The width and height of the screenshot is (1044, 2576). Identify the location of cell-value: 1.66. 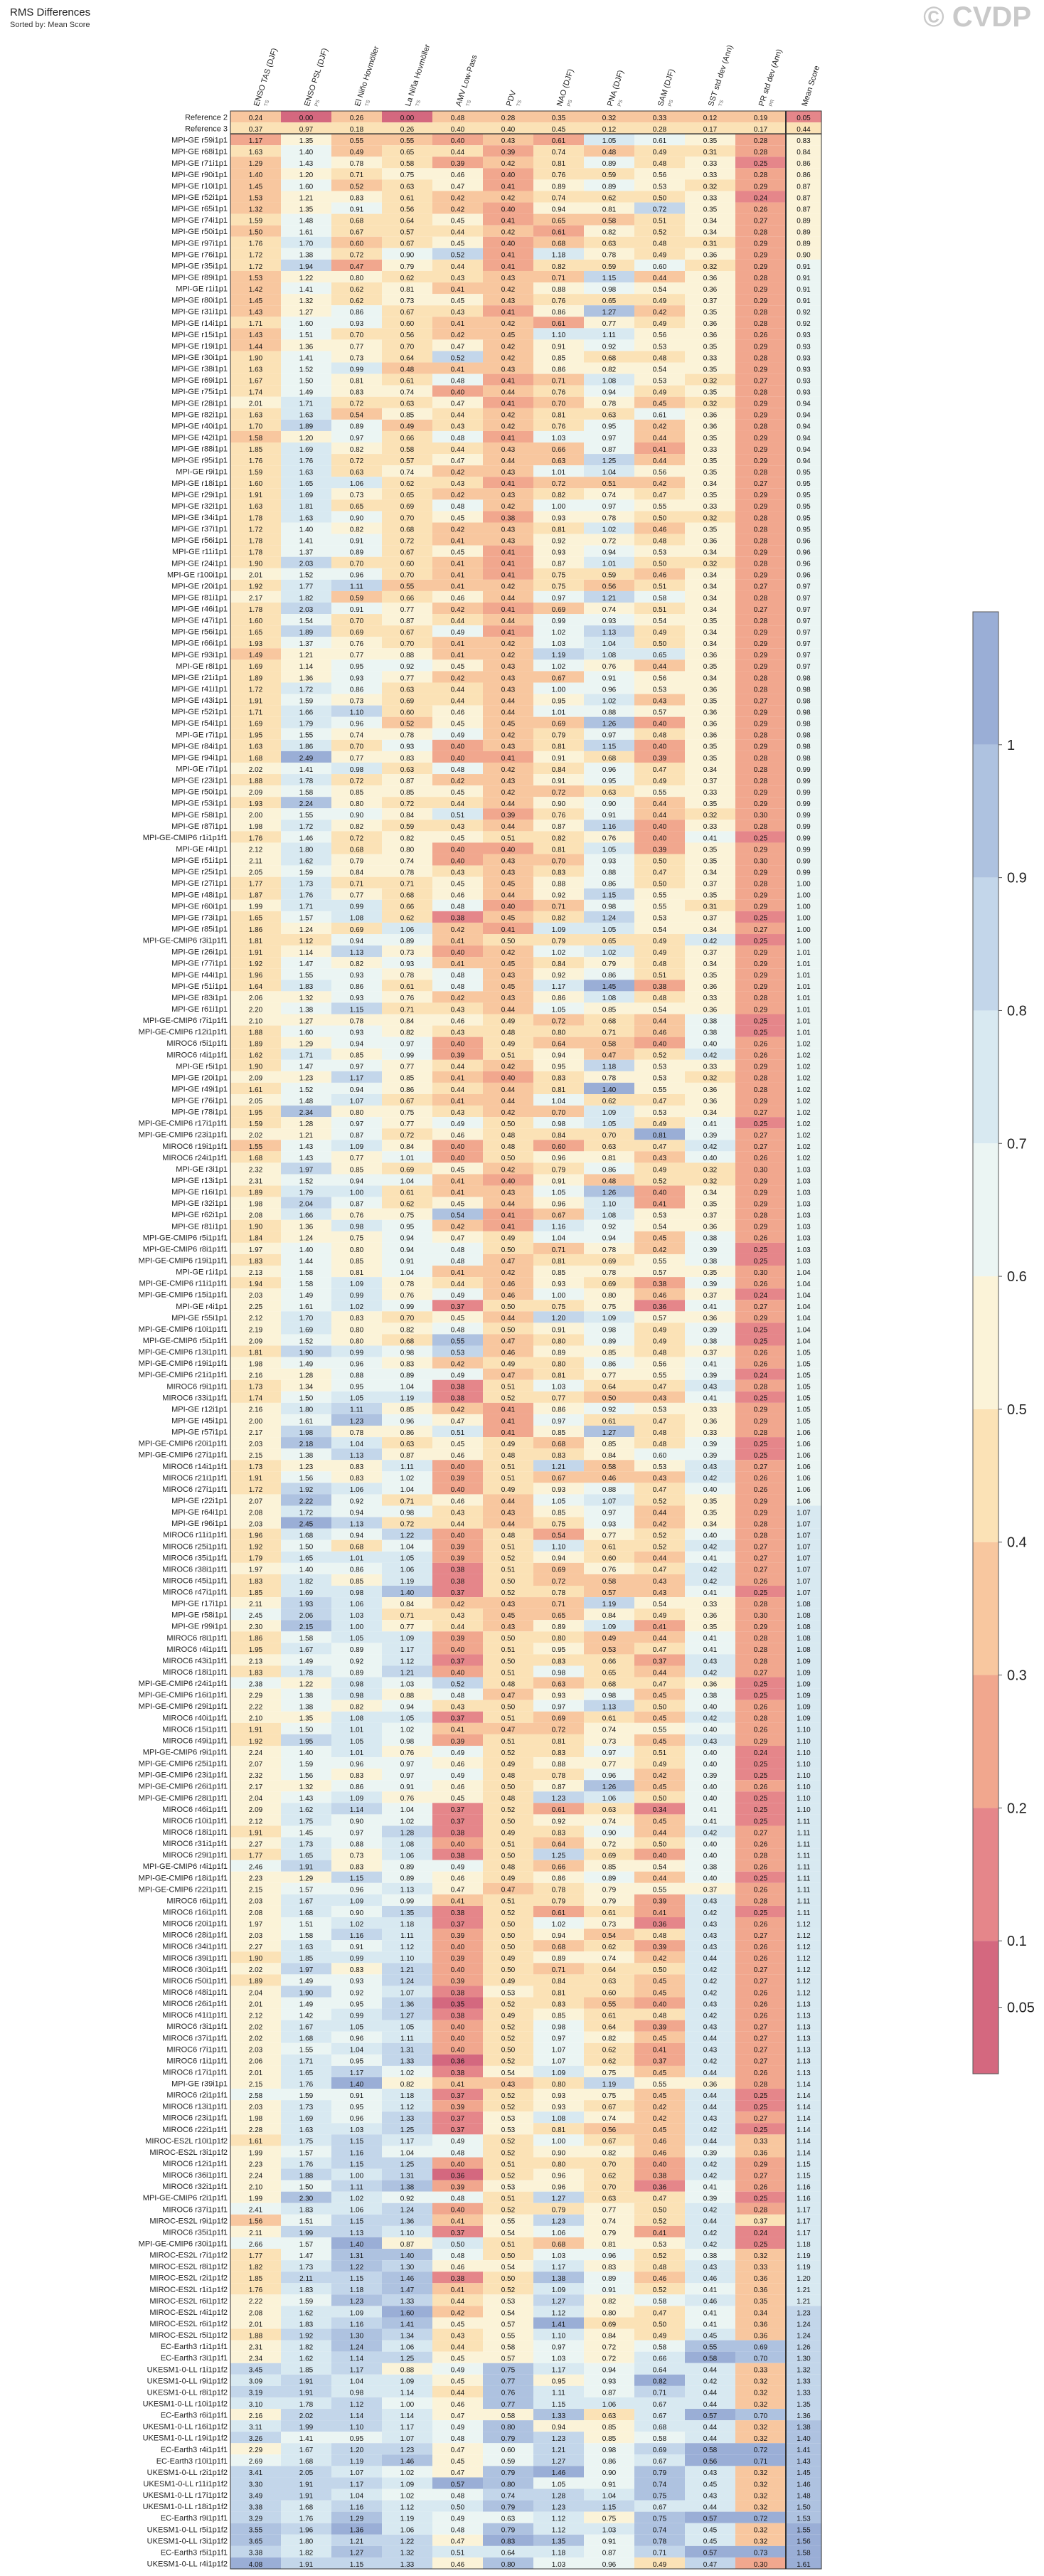
(306, 713).